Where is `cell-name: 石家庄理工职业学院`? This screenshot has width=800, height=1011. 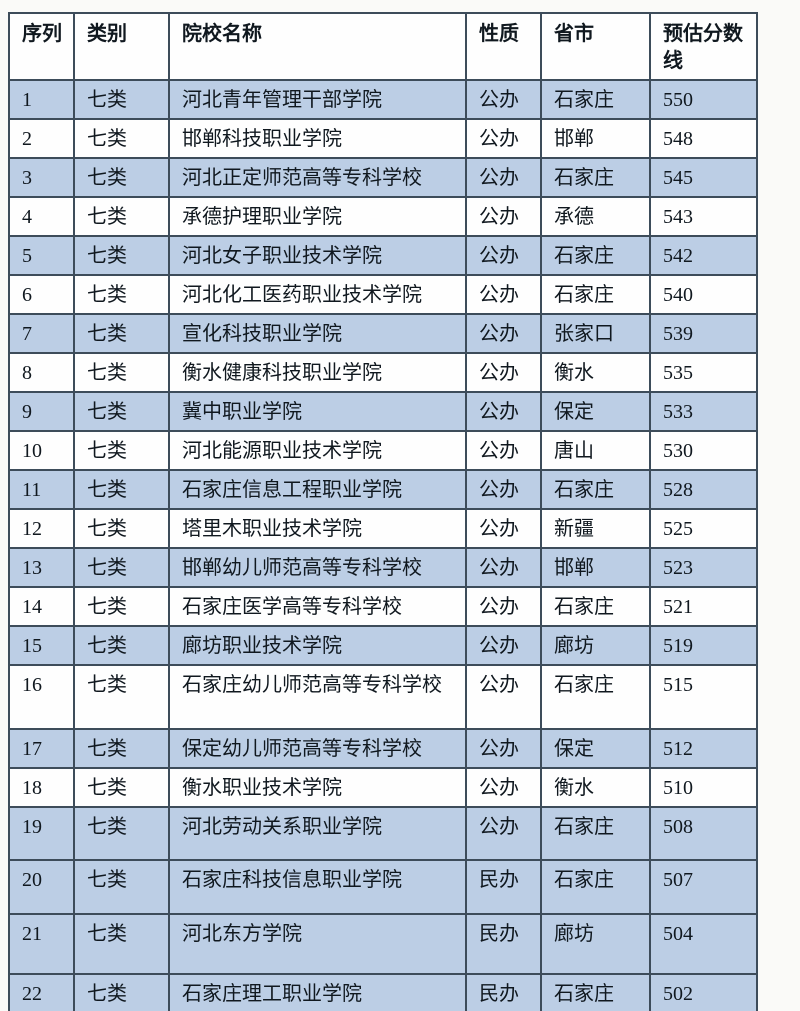
cell-name: 石家庄理工职业学院 is located at coordinates (317, 992).